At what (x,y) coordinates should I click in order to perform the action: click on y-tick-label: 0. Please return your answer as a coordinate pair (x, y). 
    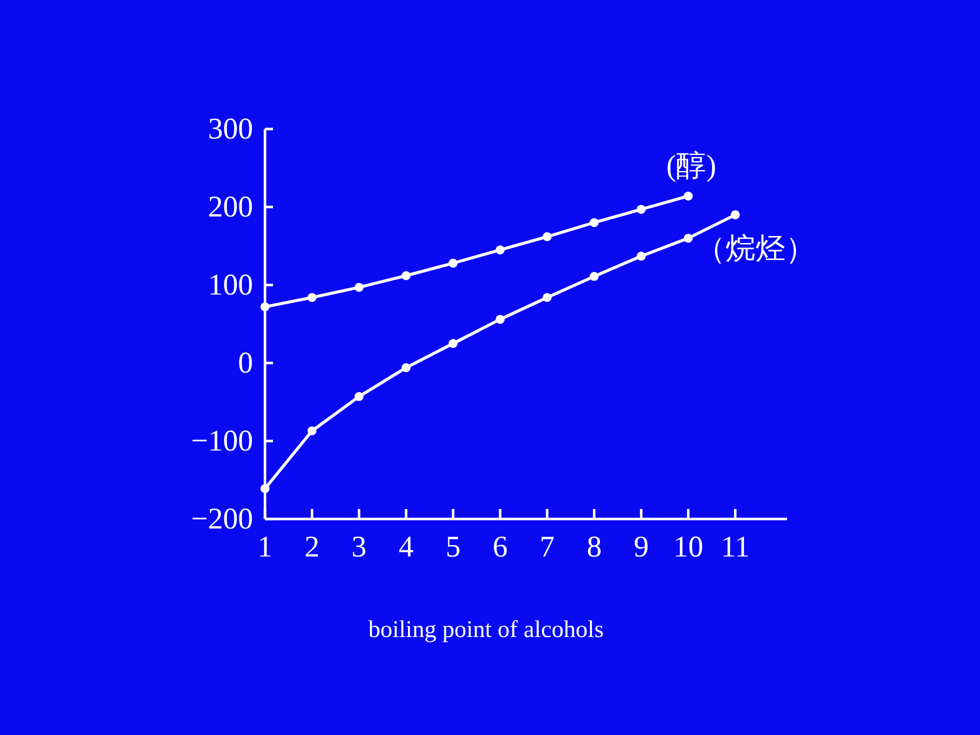
    Looking at the image, I should click on (245, 363).